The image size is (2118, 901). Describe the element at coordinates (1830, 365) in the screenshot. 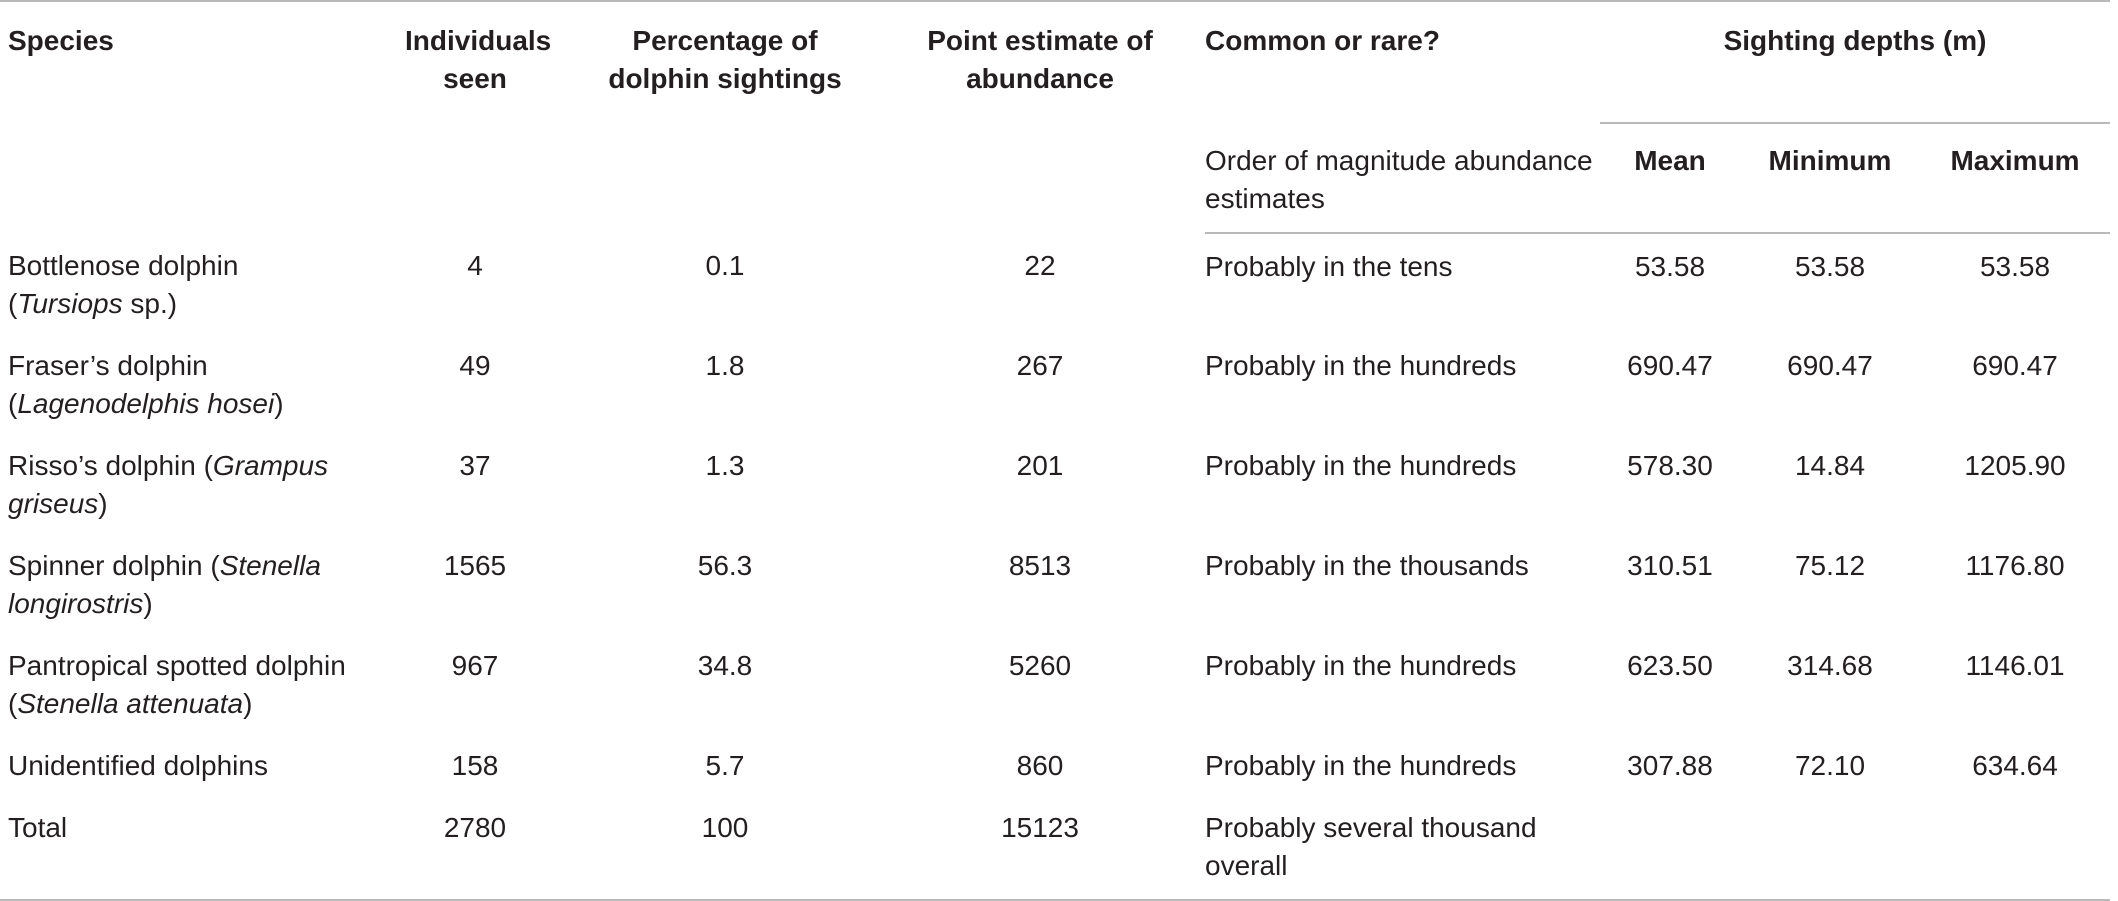

I see `cell-depth-min: 690.47` at that location.